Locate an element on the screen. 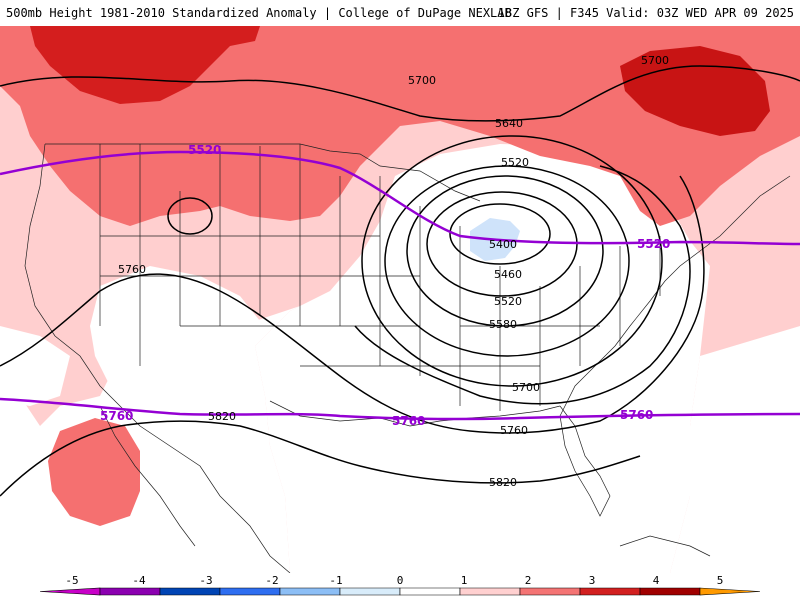 This screenshot has height=600, width=800. label-5520-bottom: 5520 is located at coordinates (508, 301).